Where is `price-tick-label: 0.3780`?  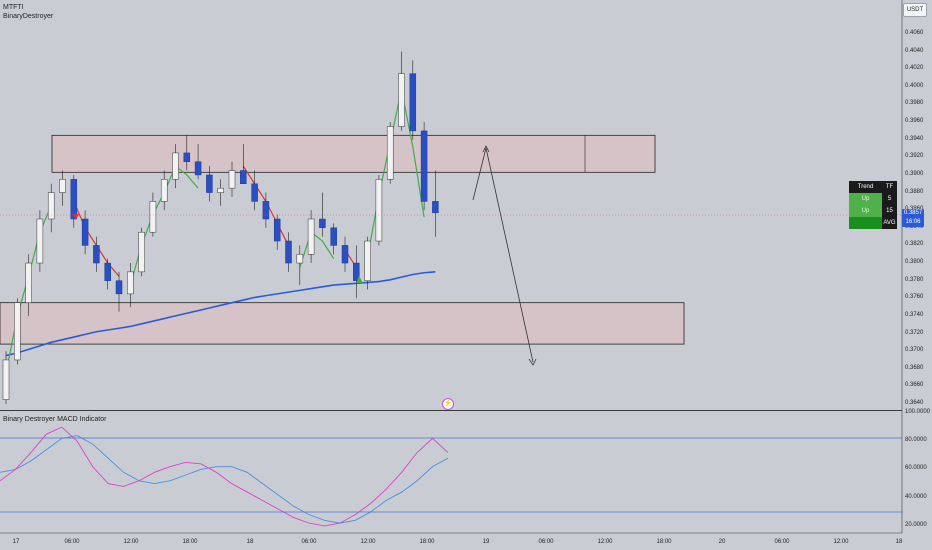
price-tick-label: 0.3780 is located at coordinates (914, 279).